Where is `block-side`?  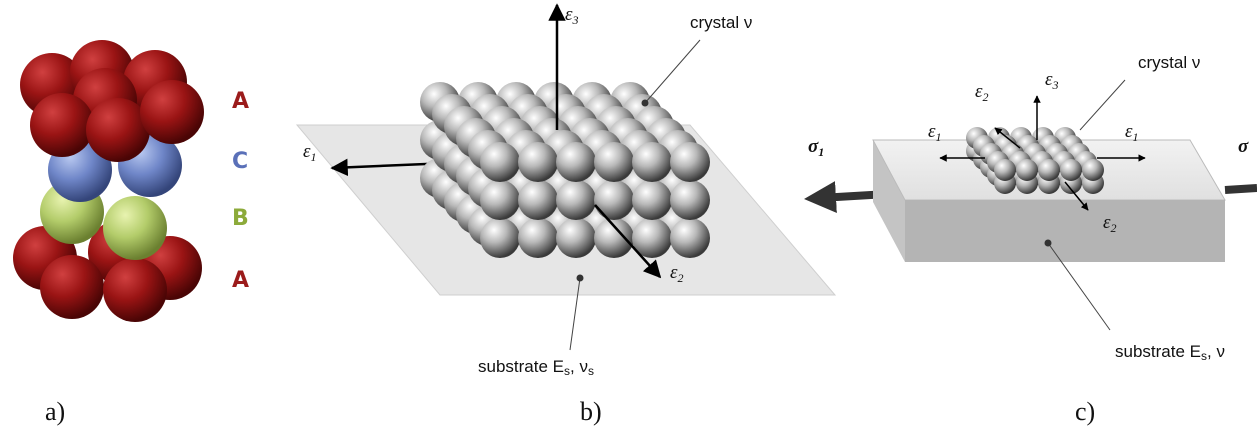
block-side is located at coordinates (889, 201).